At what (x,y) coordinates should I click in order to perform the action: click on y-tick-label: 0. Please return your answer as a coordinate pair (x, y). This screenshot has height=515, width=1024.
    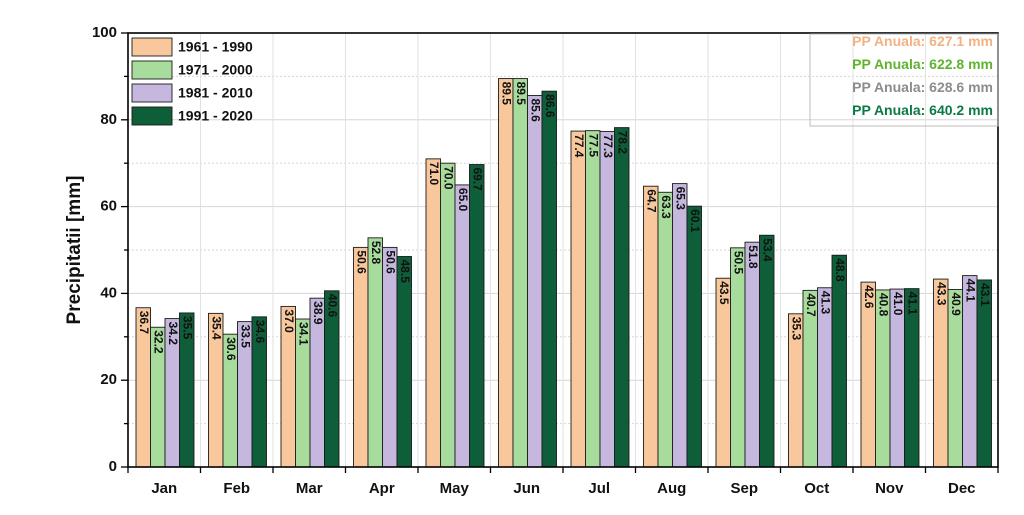
    Looking at the image, I should click on (113, 466).